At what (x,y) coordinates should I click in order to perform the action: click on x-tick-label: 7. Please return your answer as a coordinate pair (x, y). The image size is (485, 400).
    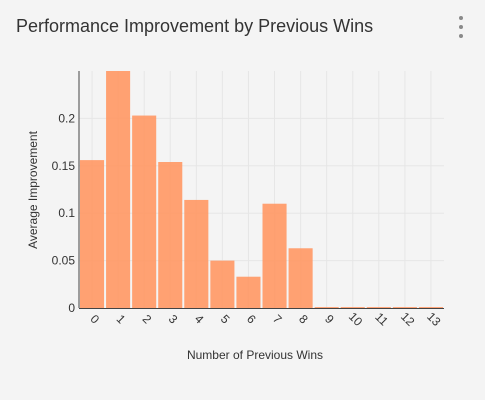
    Looking at the image, I should click on (277, 319).